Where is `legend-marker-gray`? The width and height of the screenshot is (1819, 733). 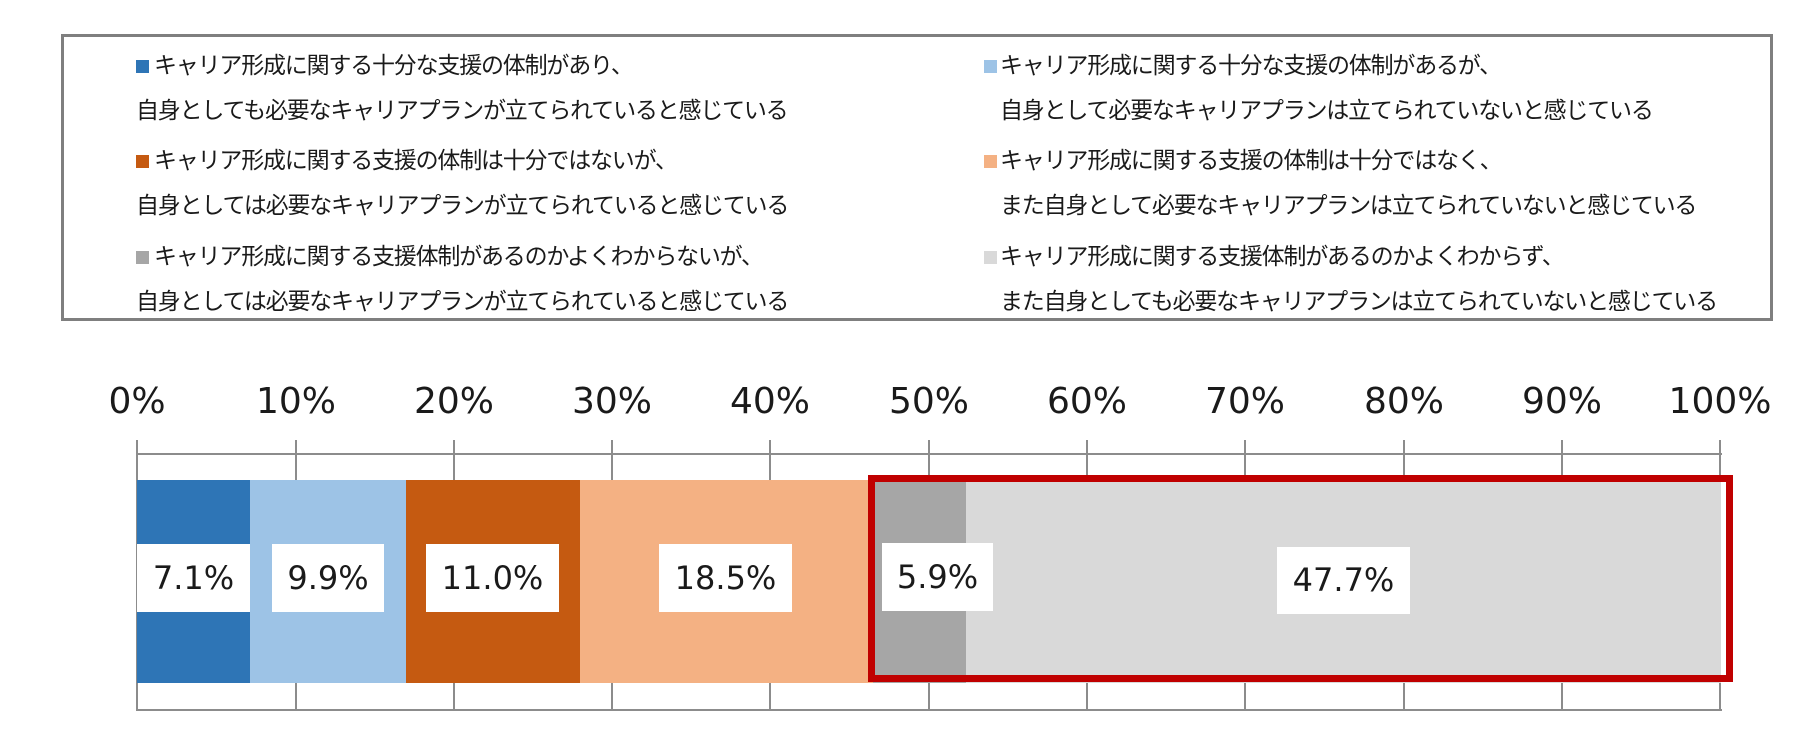
legend-marker-gray is located at coordinates (142, 257).